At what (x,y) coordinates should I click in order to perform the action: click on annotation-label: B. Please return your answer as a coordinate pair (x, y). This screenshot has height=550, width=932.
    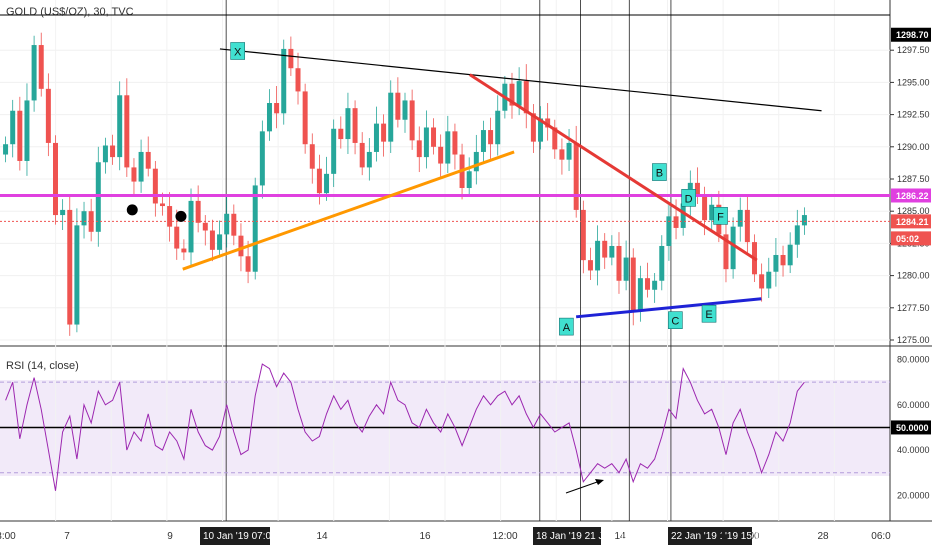
    Looking at the image, I should click on (659, 174).